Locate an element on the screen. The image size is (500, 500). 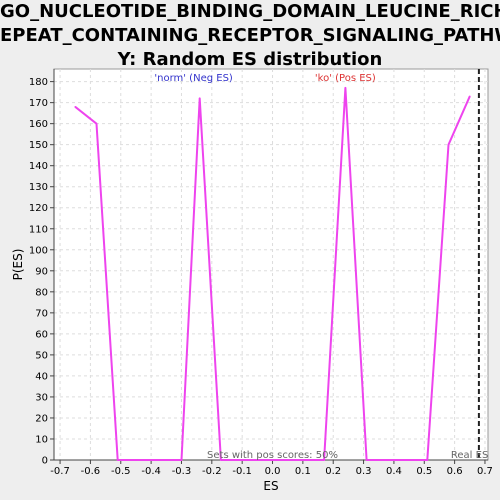
y-tick-label: 160 is located at coordinates (38, 124).